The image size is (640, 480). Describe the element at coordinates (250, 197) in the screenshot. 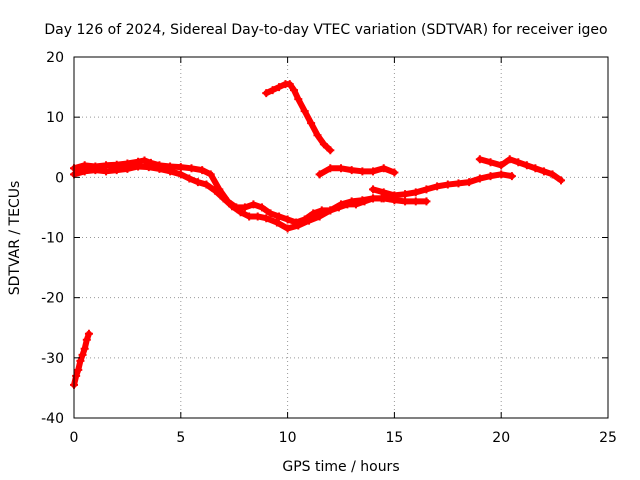

I see `series-trace-b` at that location.